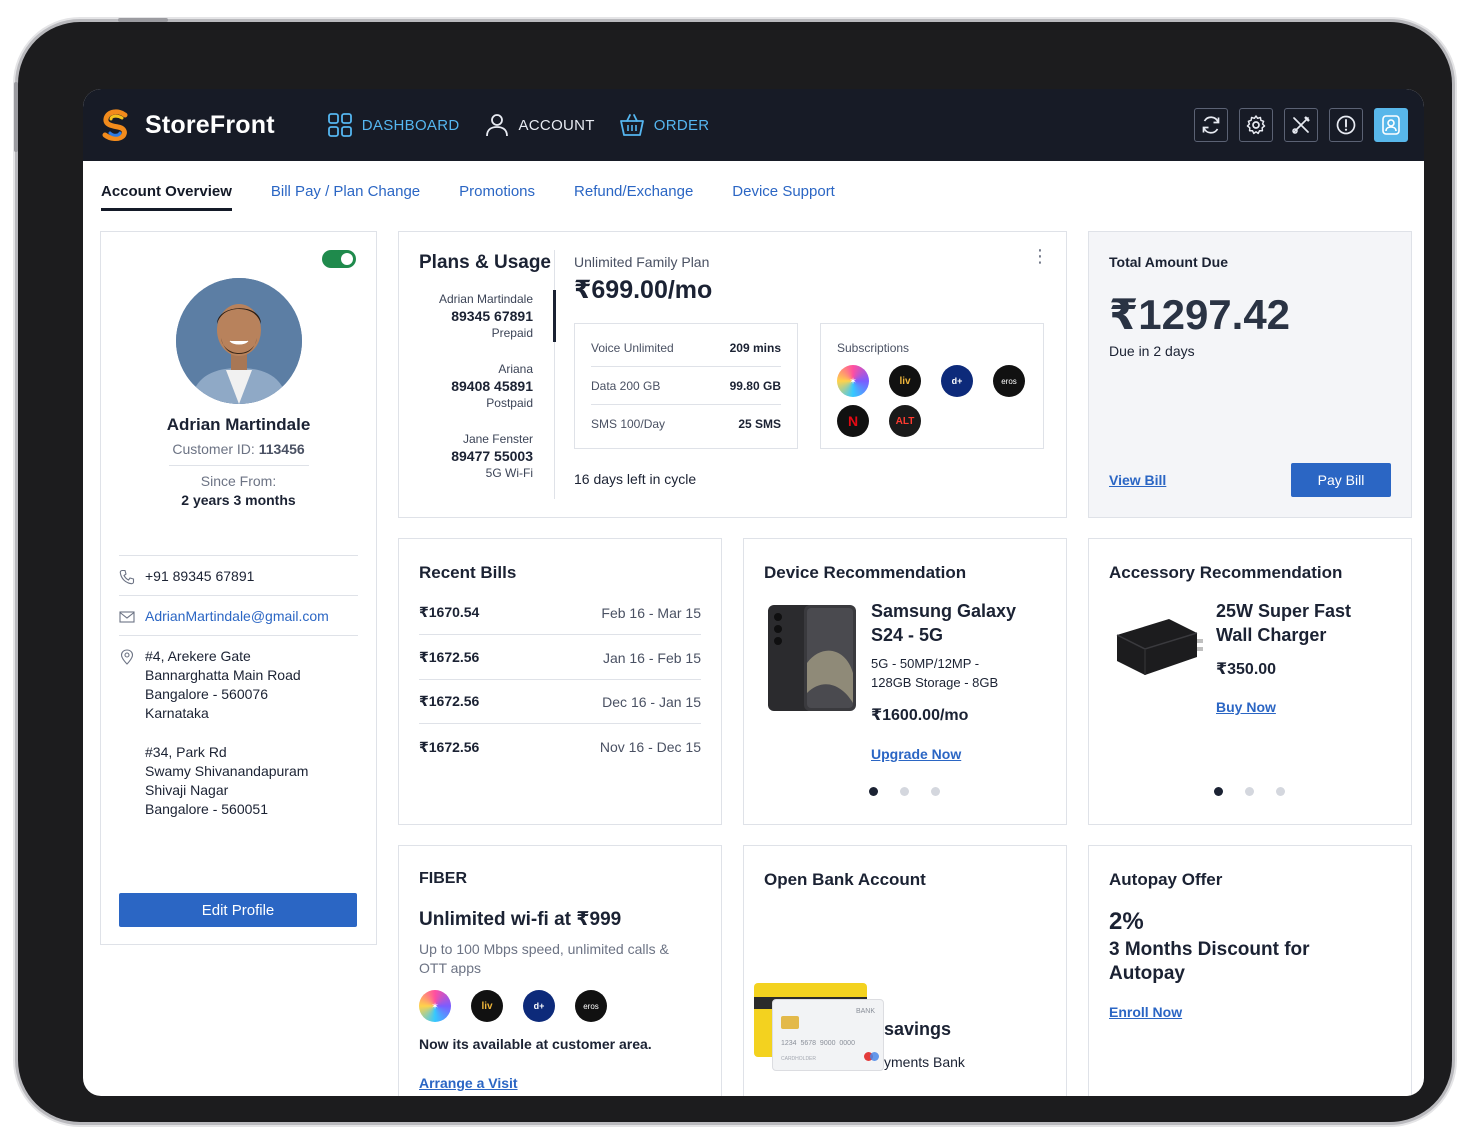 The height and width of the screenshot is (1145, 1469). I want to click on tools-icon, so click(1301, 125).